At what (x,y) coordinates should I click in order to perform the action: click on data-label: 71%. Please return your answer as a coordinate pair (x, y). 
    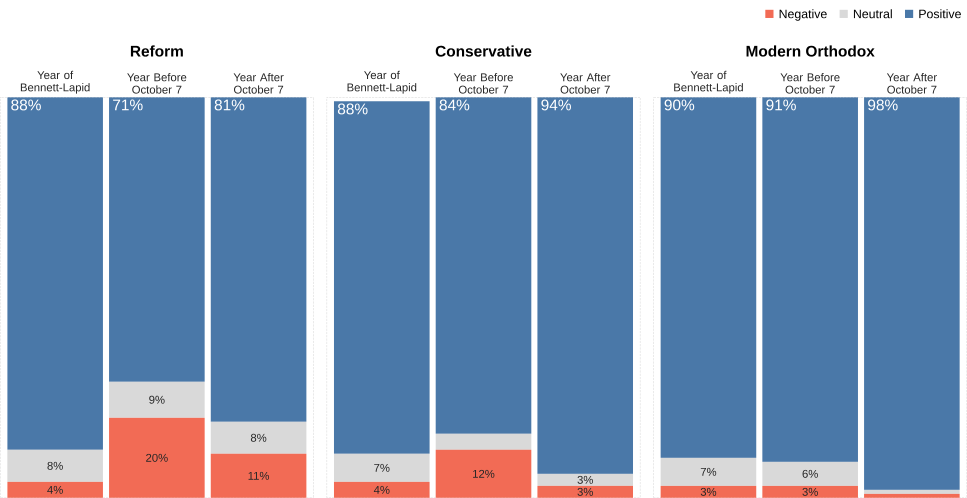
    Looking at the image, I should click on (128, 105).